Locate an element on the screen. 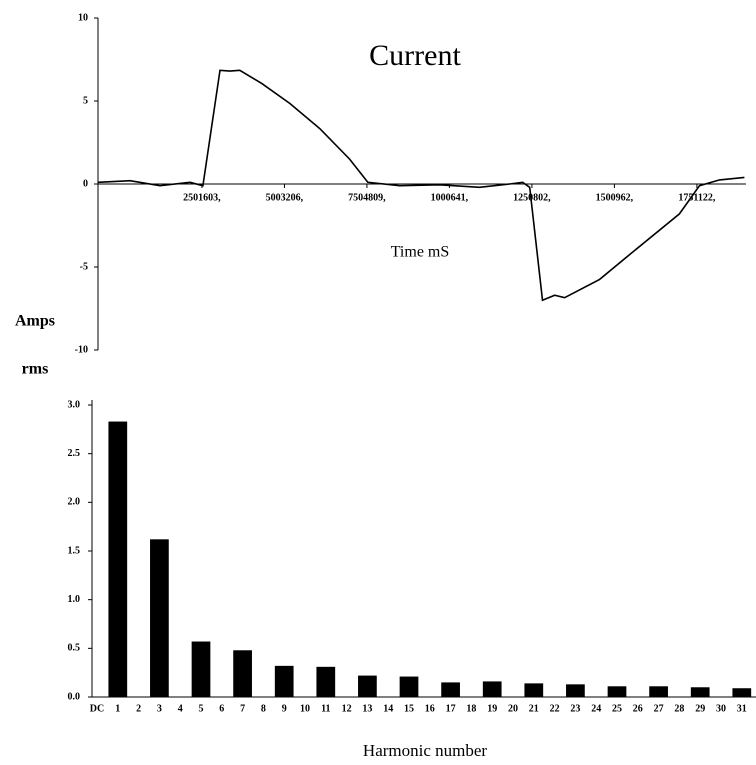 The width and height of the screenshot is (756, 765). x-tick-label: 24 is located at coordinates (596, 708).